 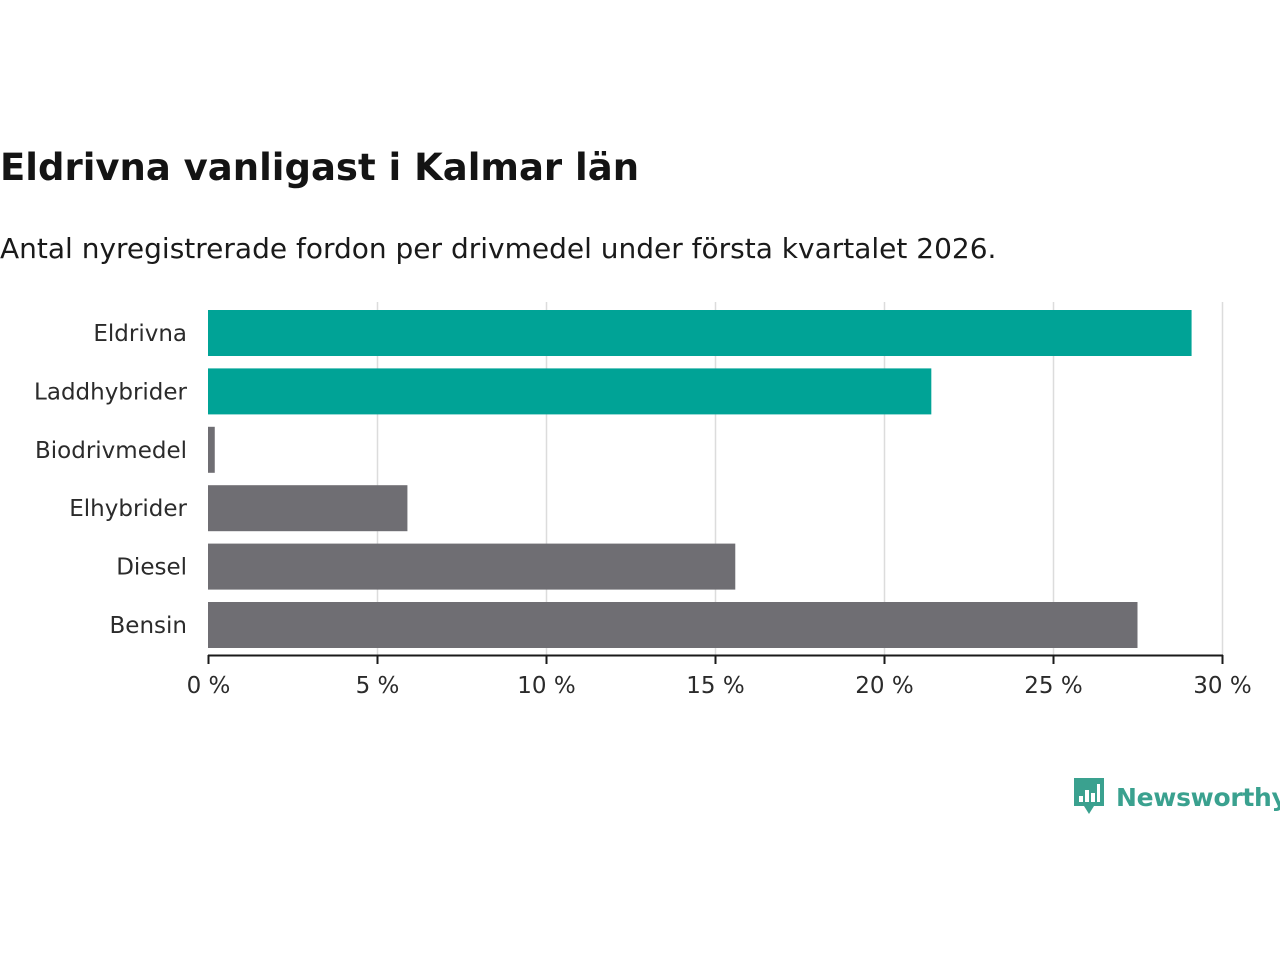 What do you see at coordinates (209, 686) in the screenshot?
I see `x-tick-label: 0 %` at bounding box center [209, 686].